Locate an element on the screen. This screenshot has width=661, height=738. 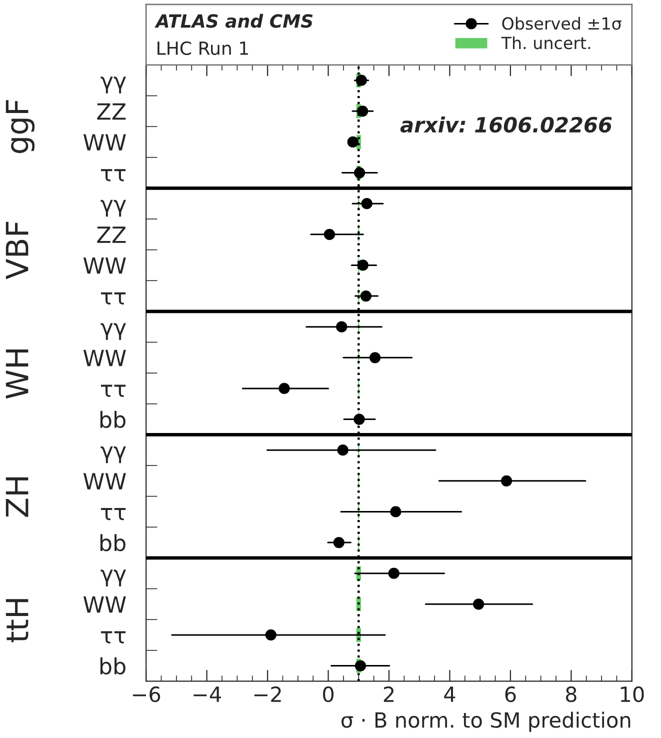
x-tick-label: −2 is located at coordinates (267, 694).